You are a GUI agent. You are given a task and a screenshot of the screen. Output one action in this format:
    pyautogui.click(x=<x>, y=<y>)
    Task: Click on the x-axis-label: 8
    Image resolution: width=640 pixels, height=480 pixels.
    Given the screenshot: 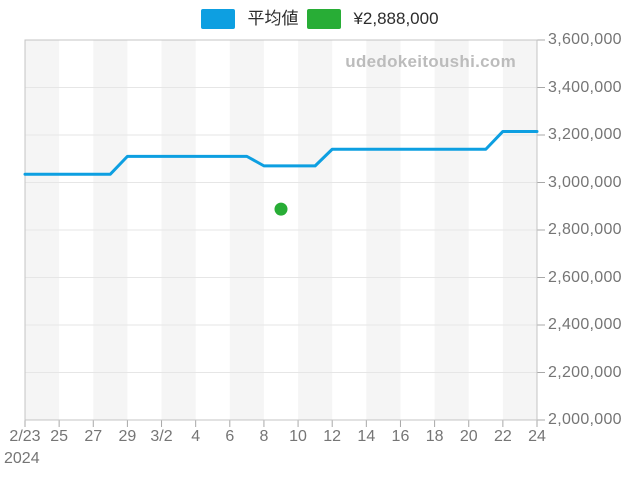 What is the action you would take?
    pyautogui.click(x=264, y=436)
    